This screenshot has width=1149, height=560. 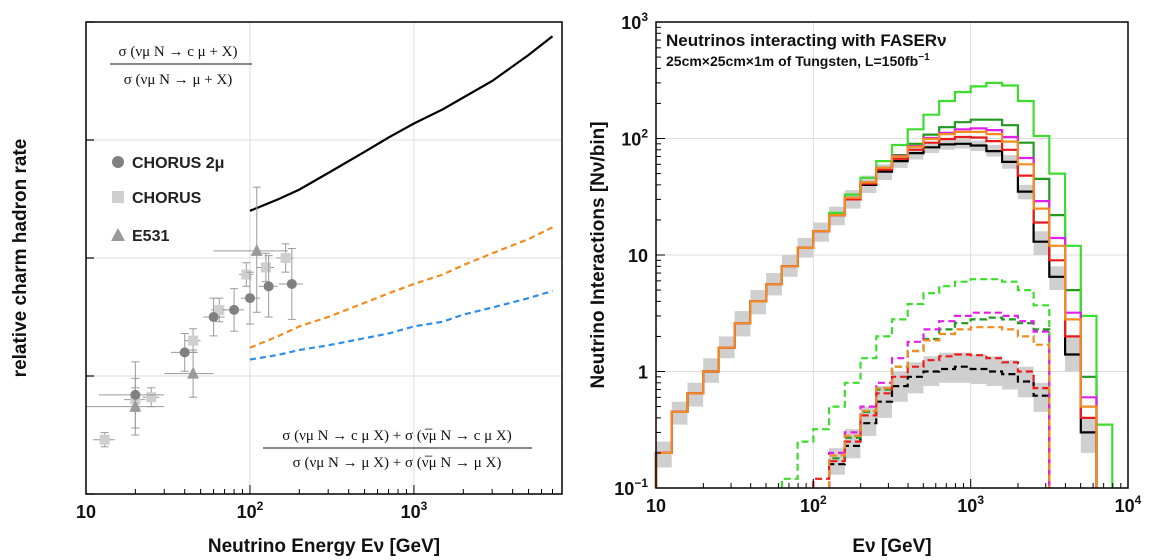 What do you see at coordinates (641, 483) in the screenshot?
I see `right-y-tick-label-exponent: −1` at bounding box center [641, 483].